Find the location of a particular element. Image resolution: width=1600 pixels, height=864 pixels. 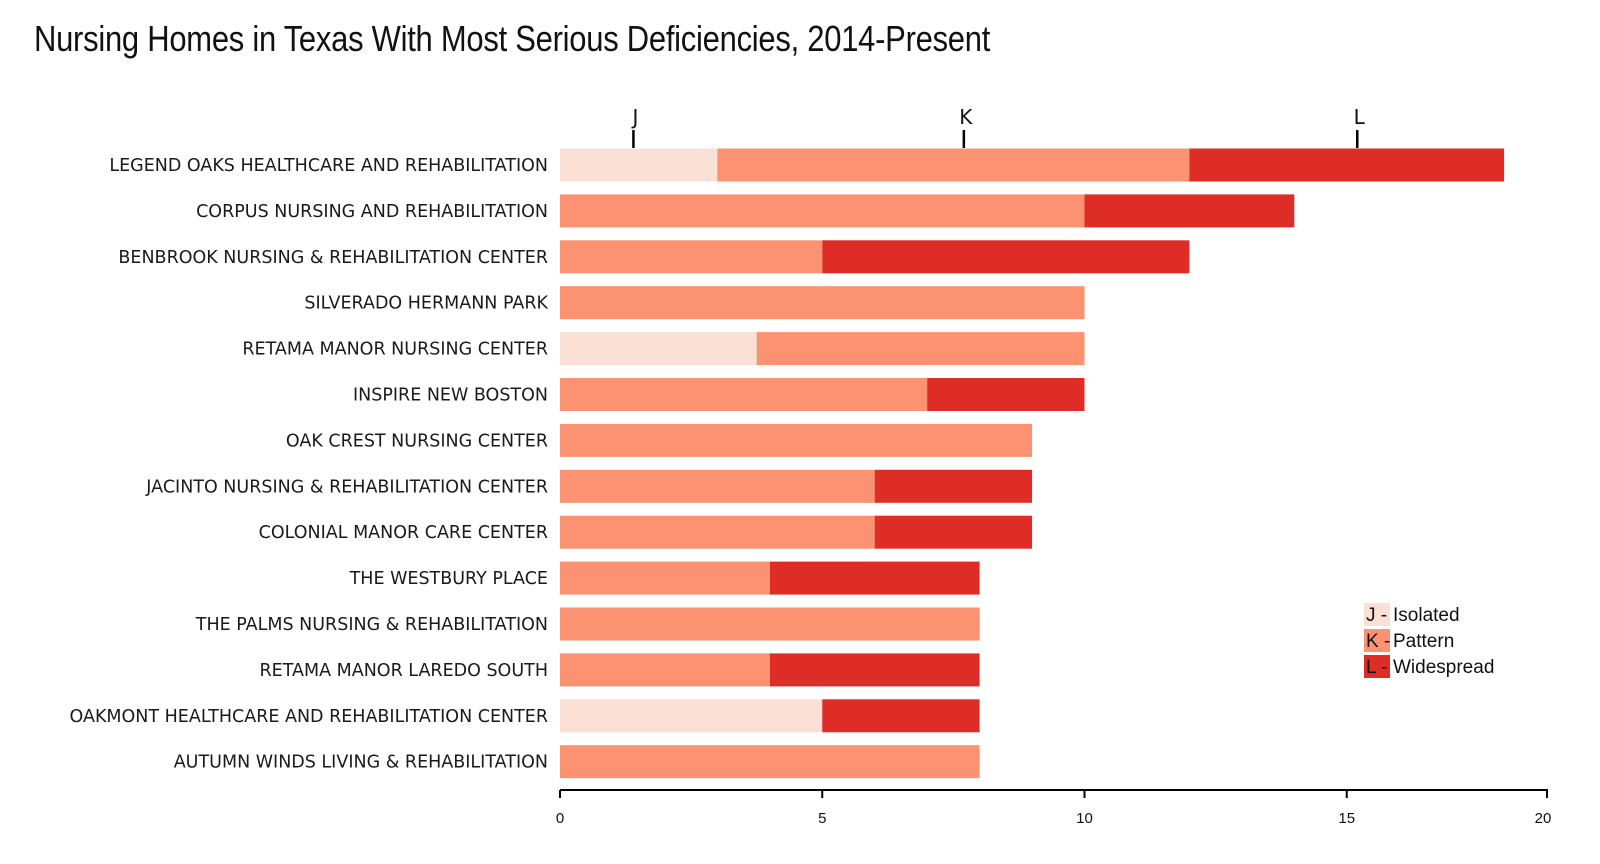

legend-label: Widespread is located at coordinates (1443, 667).